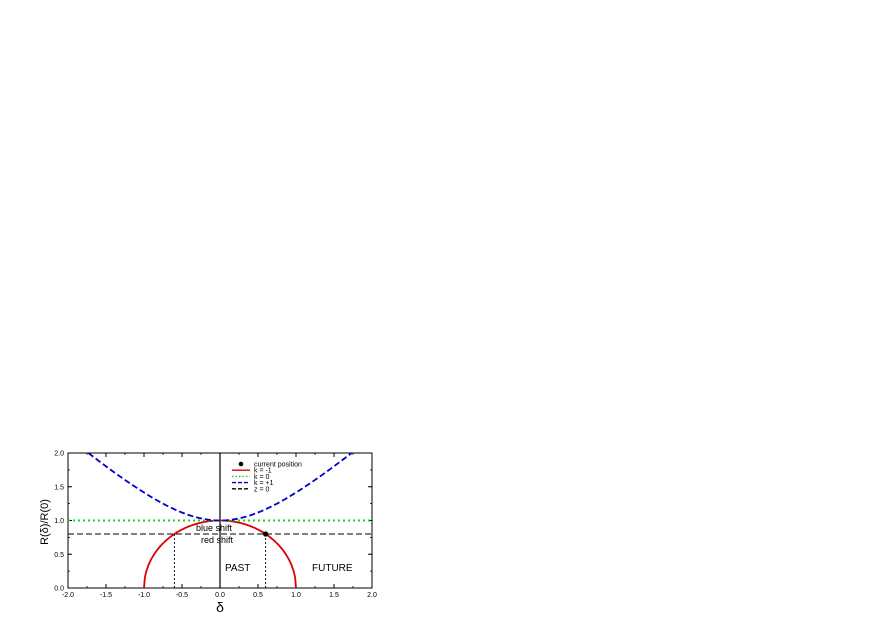  I want to click on x-tick-label: 2.0, so click(372, 595).